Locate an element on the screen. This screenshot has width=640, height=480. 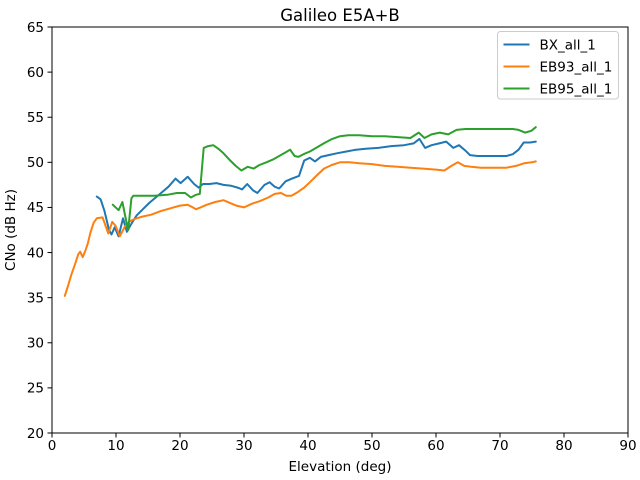
x-tick-label: 20 is located at coordinates (179, 446).